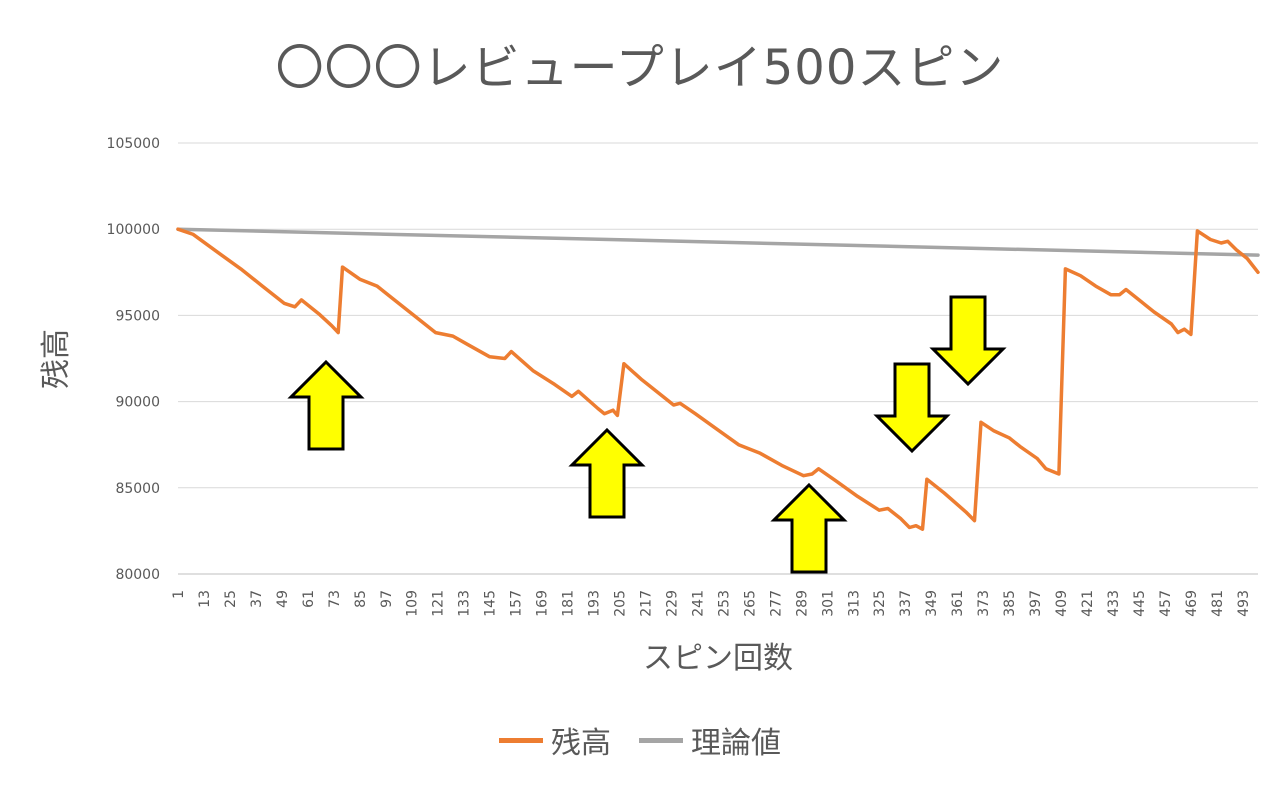 The height and width of the screenshot is (788, 1280). What do you see at coordinates (661, 740) in the screenshot?
I see `legend-swatch-theoretical` at bounding box center [661, 740].